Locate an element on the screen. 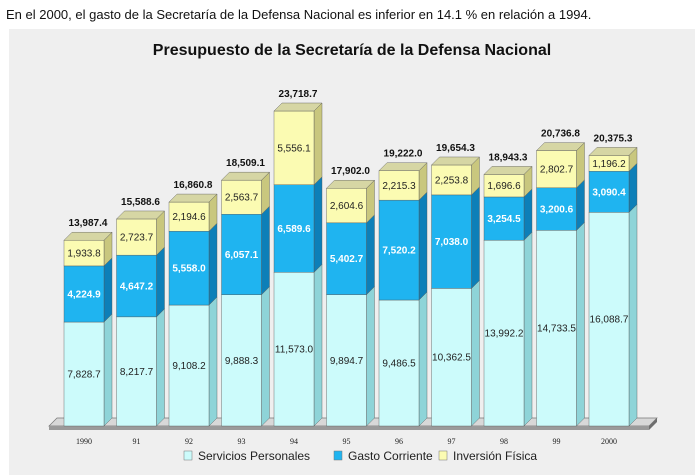  total-label: 16,860.8 is located at coordinates (193, 185).